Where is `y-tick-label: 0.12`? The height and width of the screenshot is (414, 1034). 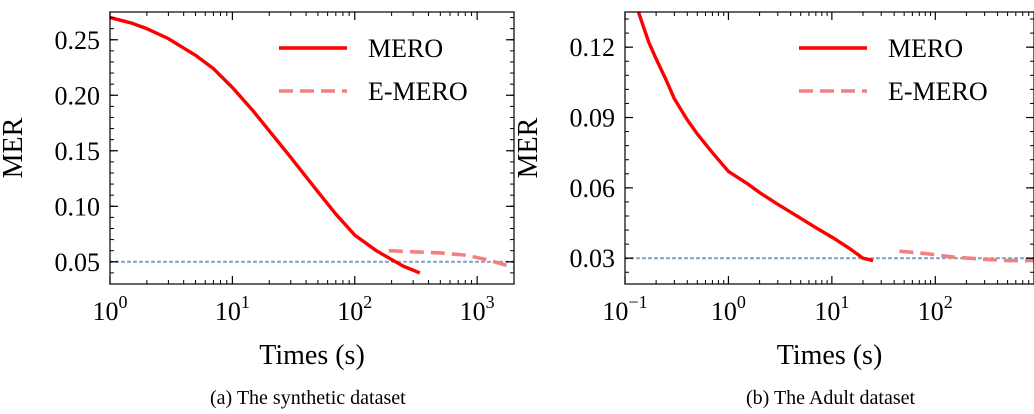 y-tick-label: 0.12 is located at coordinates (593, 47).